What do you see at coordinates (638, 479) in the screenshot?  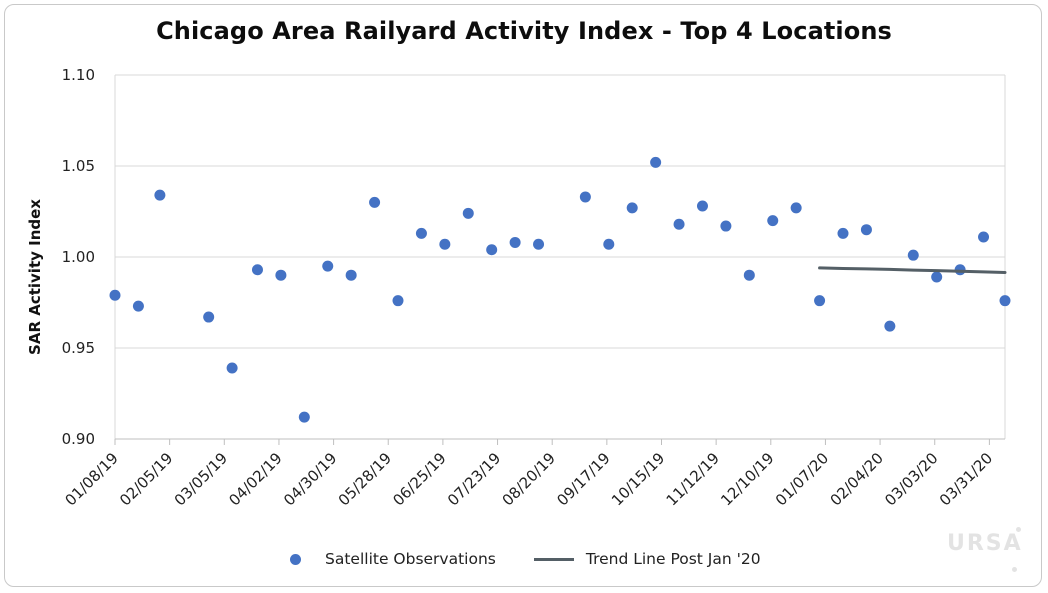 I see `x-tick-label: 10/15/19` at bounding box center [638, 479].